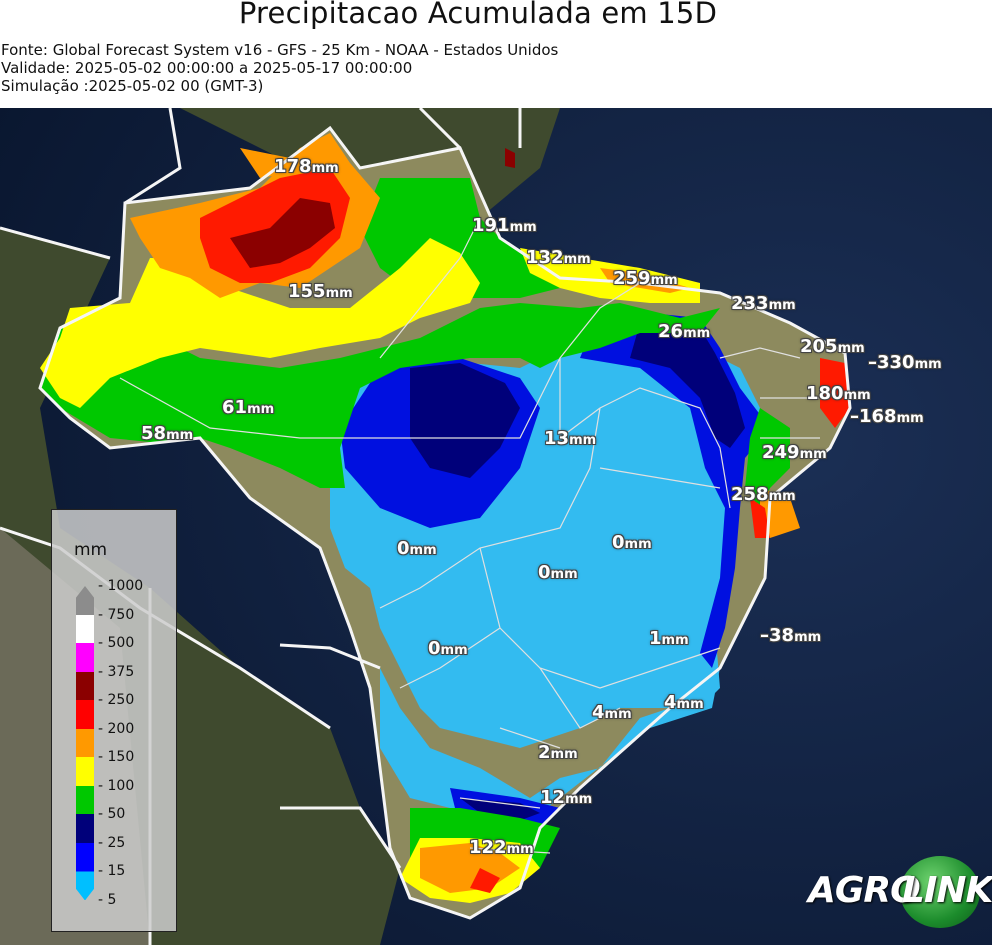  I want to click on map-label-2: 2mm, so click(558, 752).